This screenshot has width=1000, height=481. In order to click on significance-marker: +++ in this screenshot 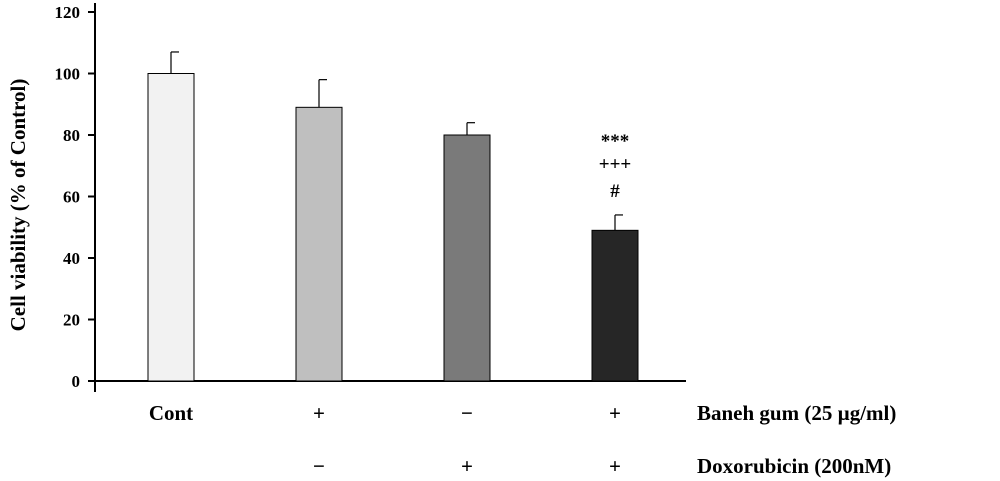, I will do `click(615, 164)`.